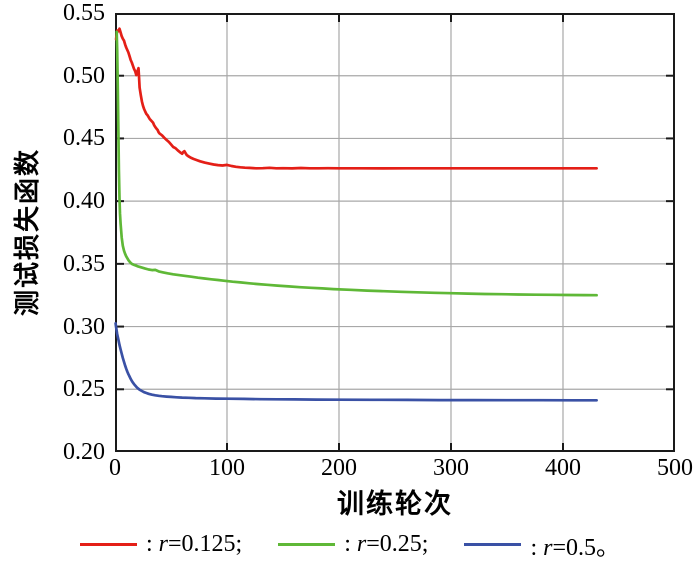 The image size is (700, 564). Describe the element at coordinates (115, 468) in the screenshot. I see `x-tick-label: 0` at that location.